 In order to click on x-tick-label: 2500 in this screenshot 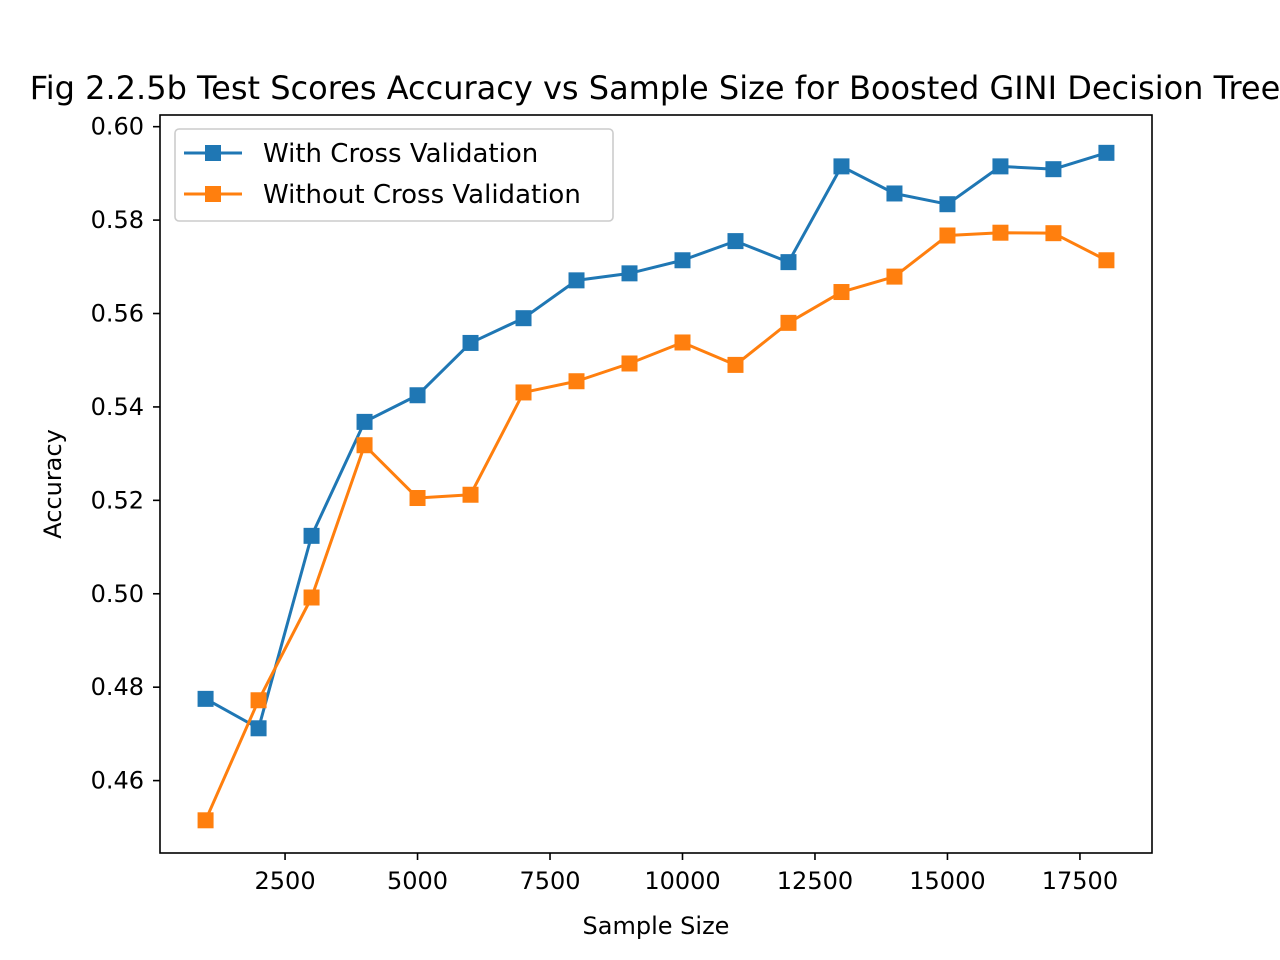, I will do `click(285, 881)`.